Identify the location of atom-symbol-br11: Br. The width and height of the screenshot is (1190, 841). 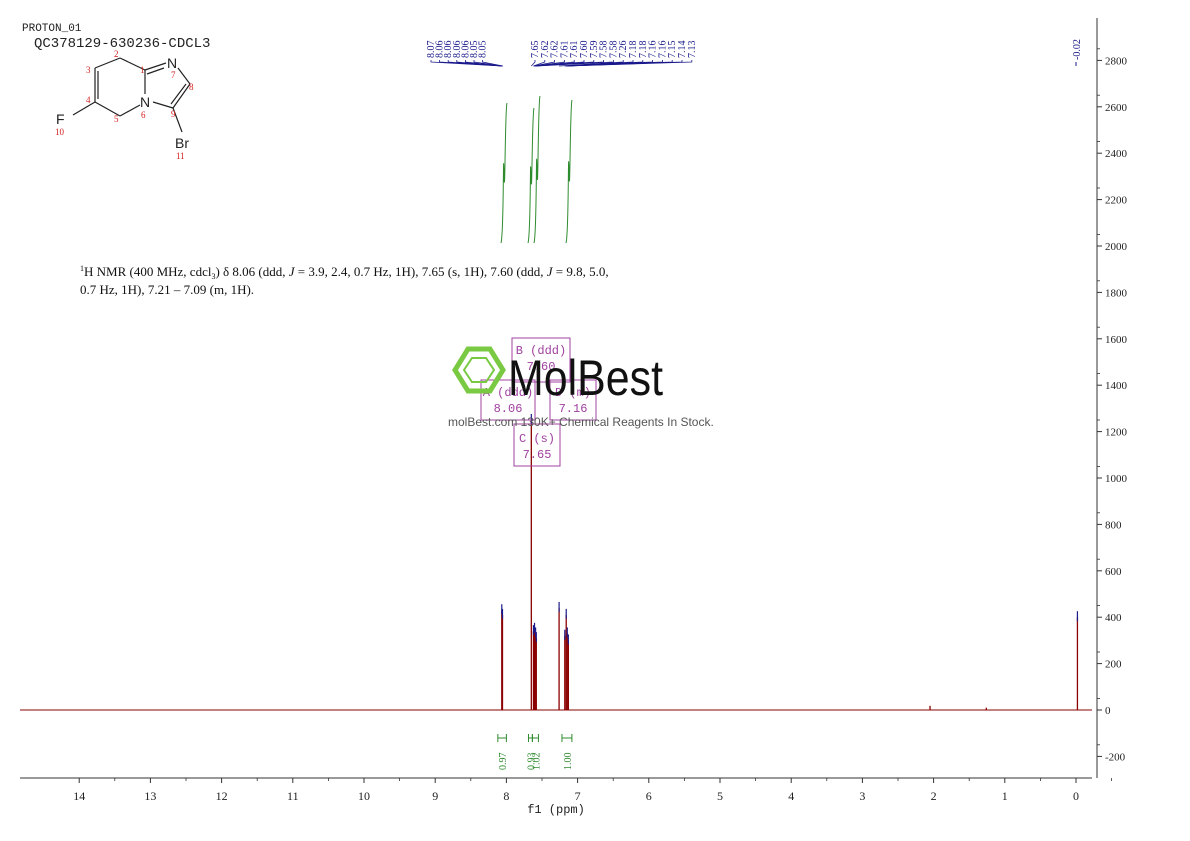
(182, 143).